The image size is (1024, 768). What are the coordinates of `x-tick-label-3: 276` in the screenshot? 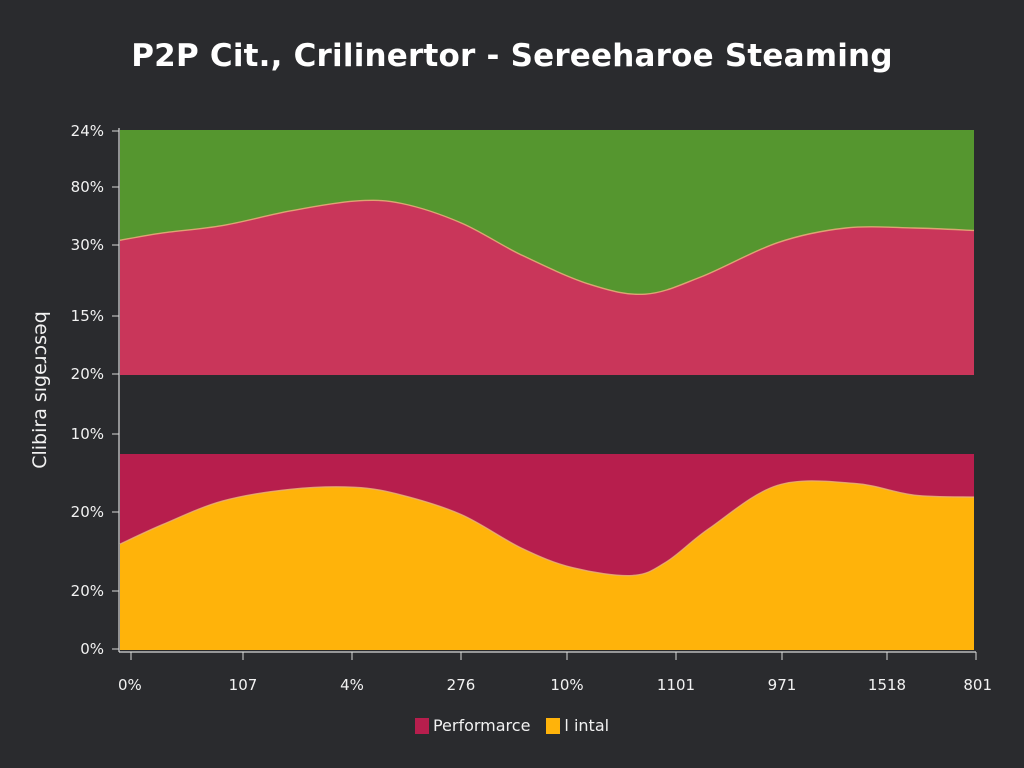 It's located at (461, 685).